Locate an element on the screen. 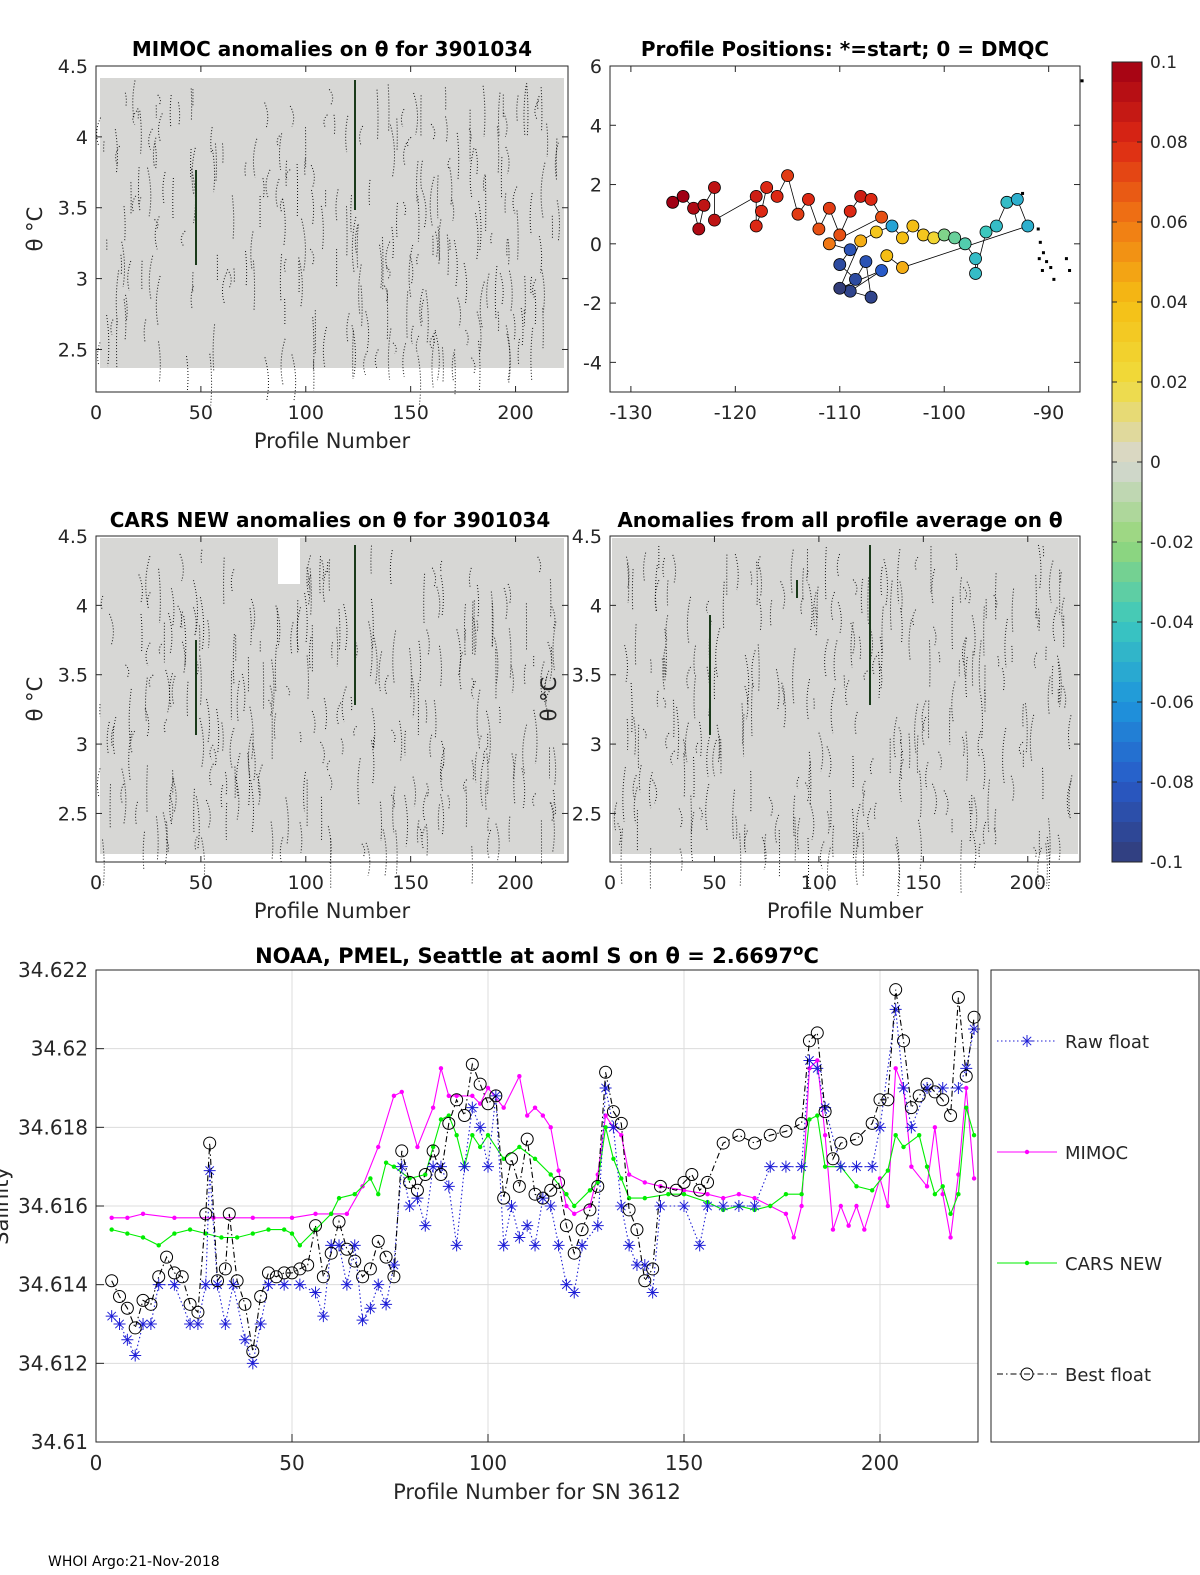 This screenshot has width=1200, height=1575. all-profile-anomaly-field is located at coordinates (845, 696).